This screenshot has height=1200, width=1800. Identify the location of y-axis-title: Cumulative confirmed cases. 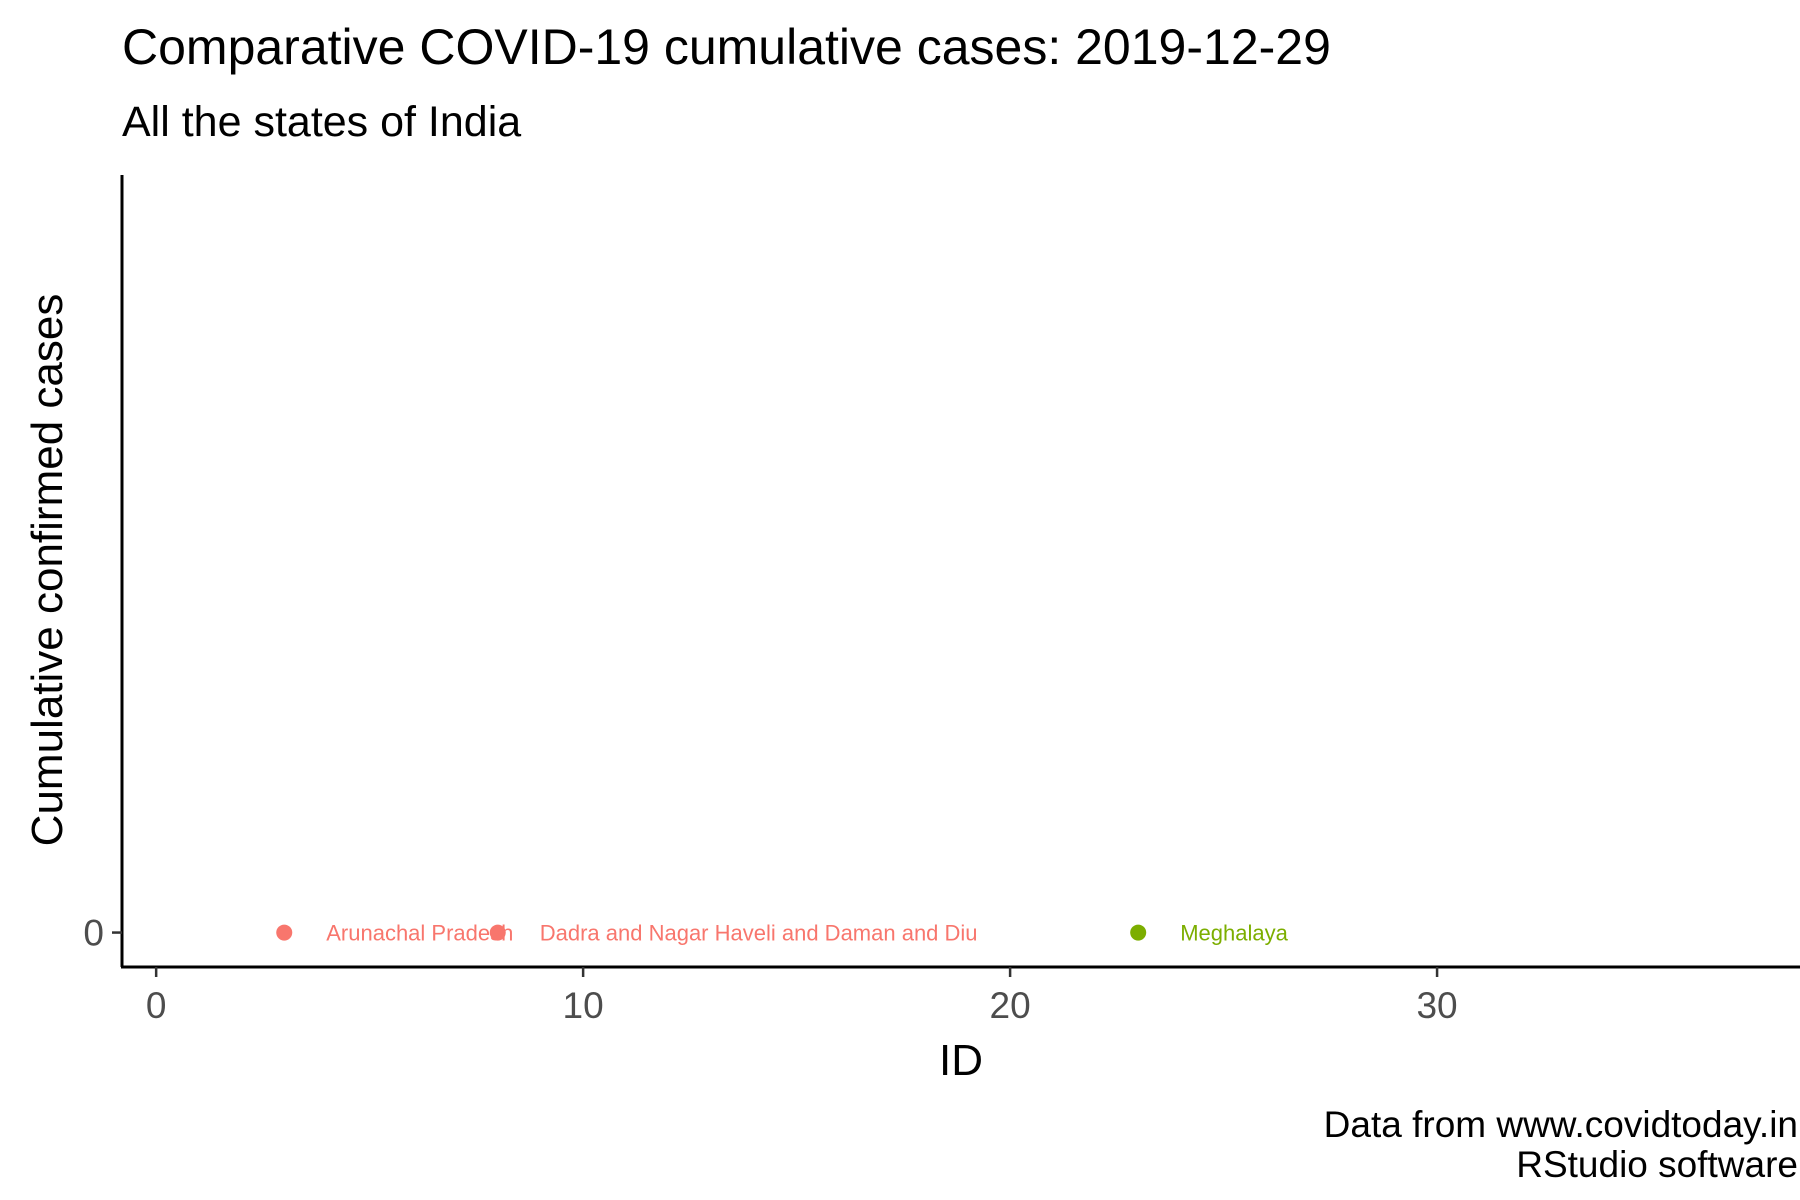
(47, 570).